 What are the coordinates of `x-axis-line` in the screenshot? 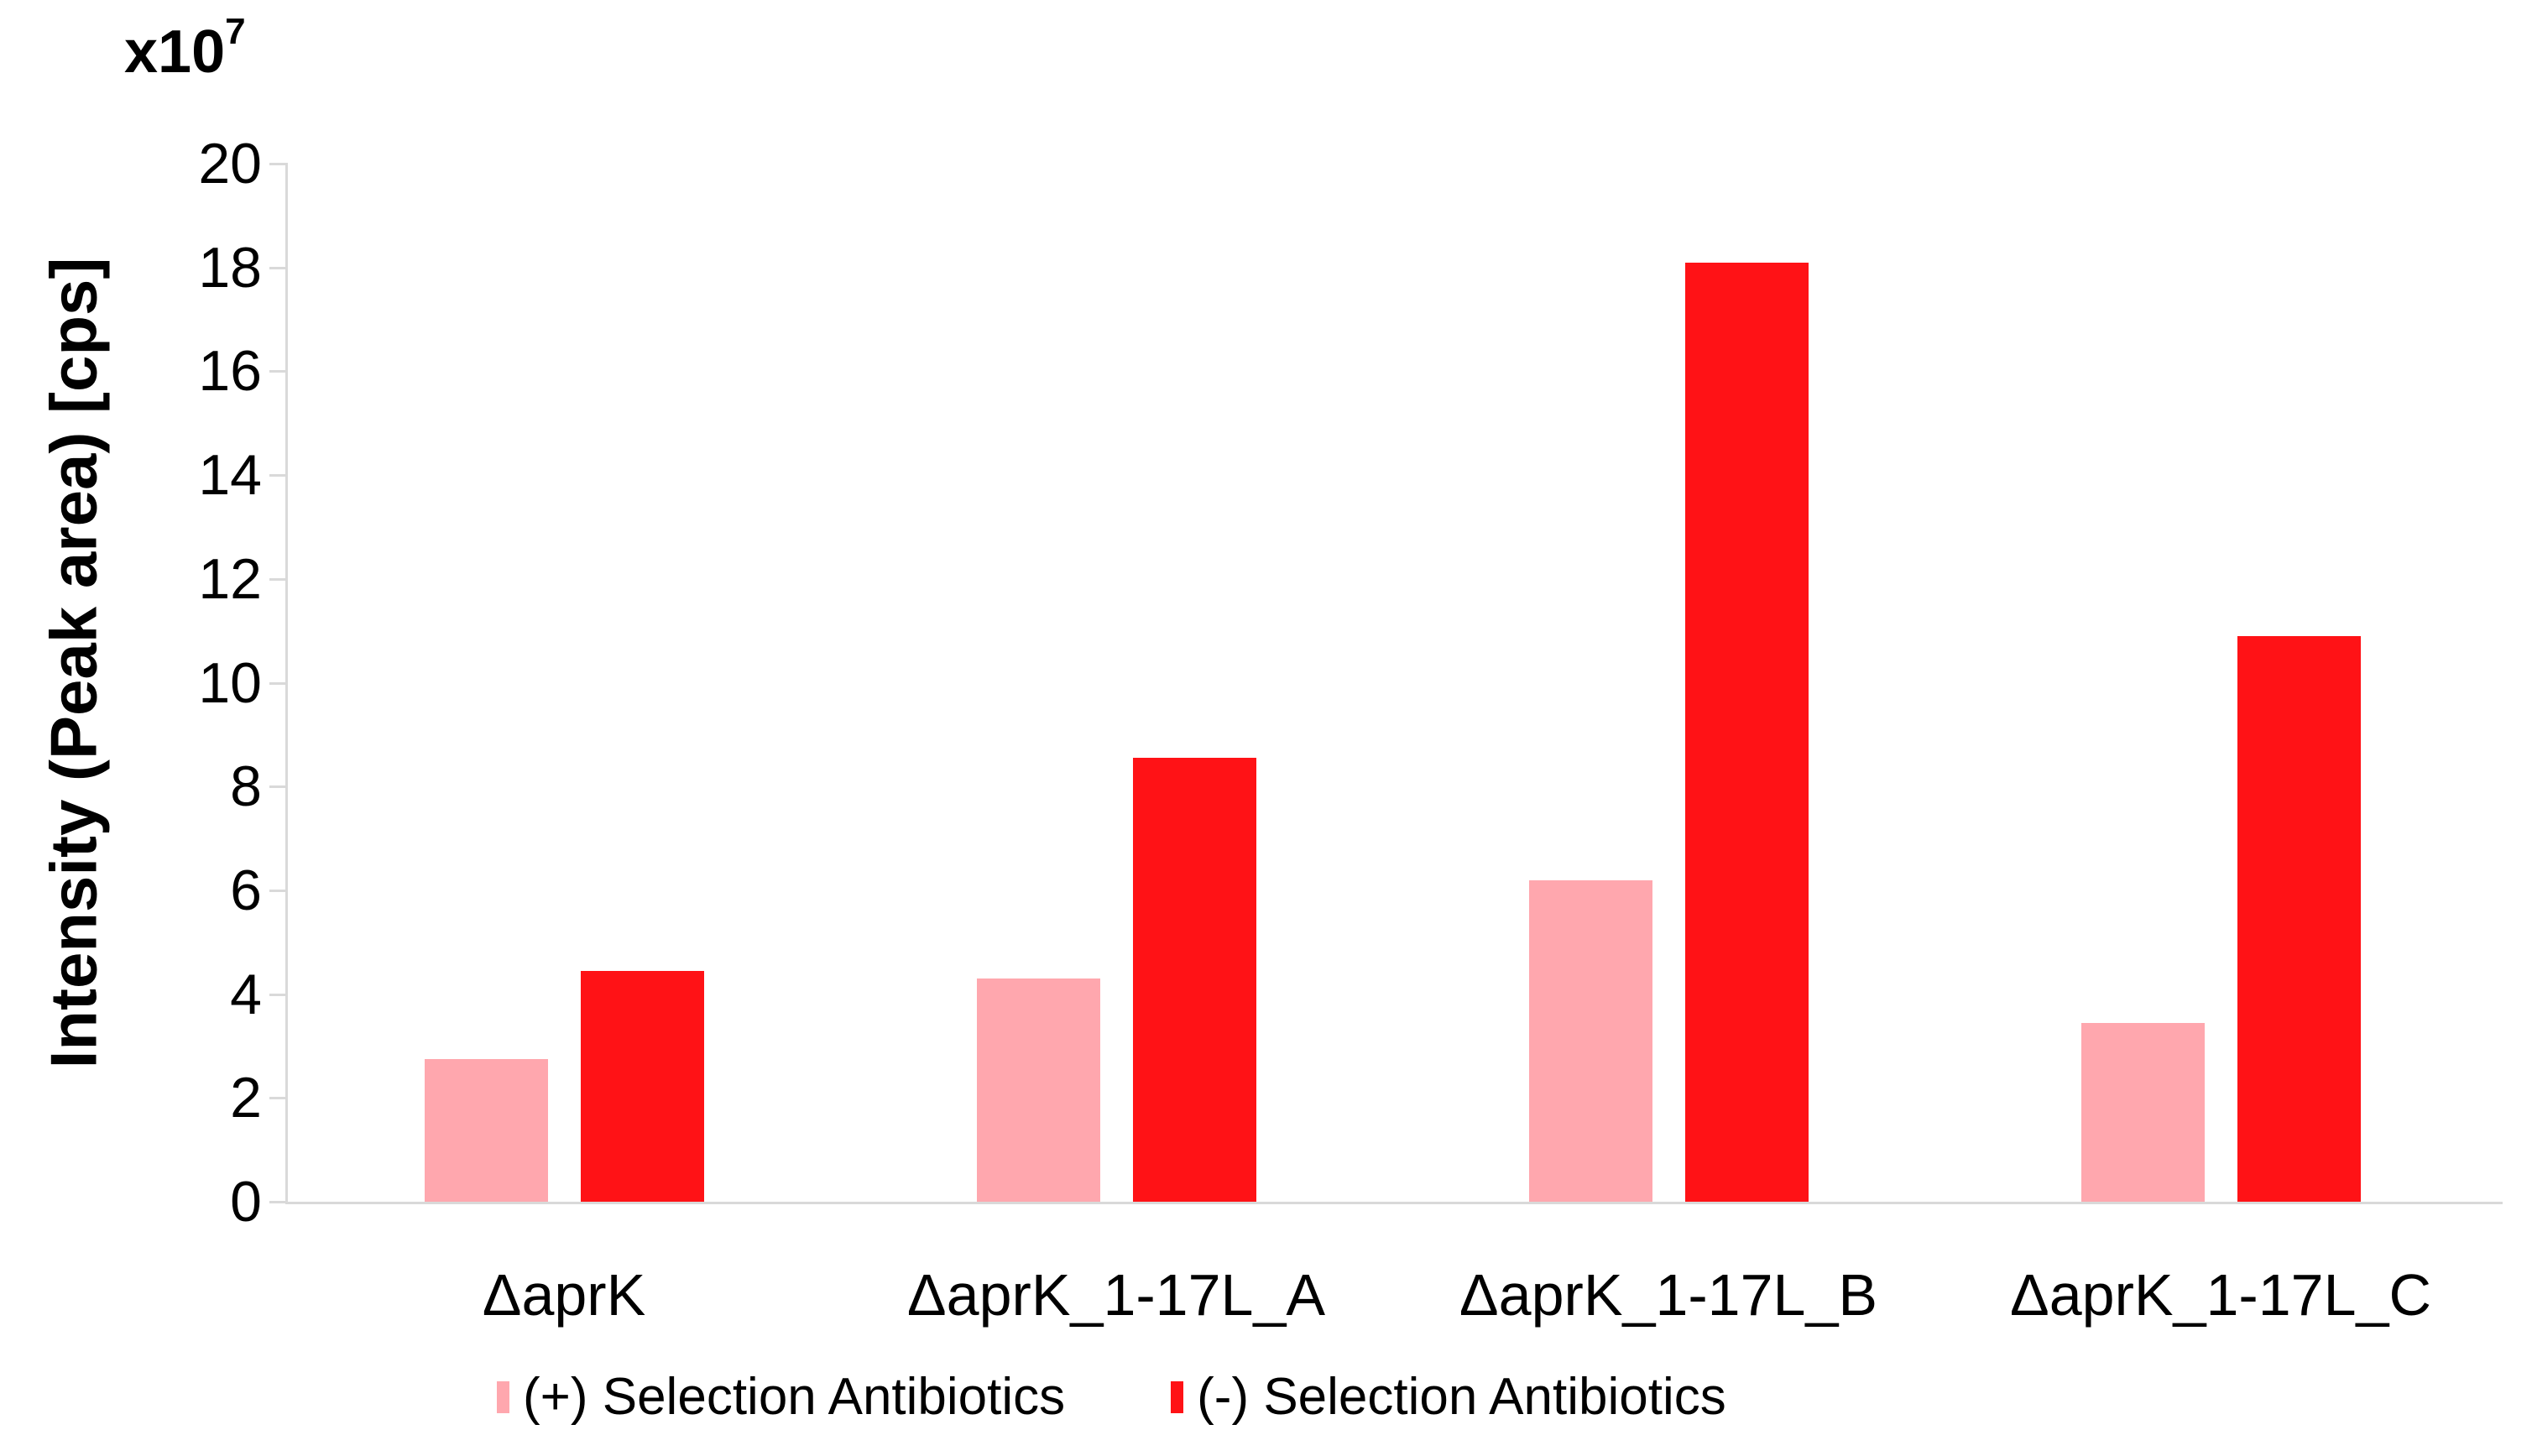 It's located at (1394, 1203).